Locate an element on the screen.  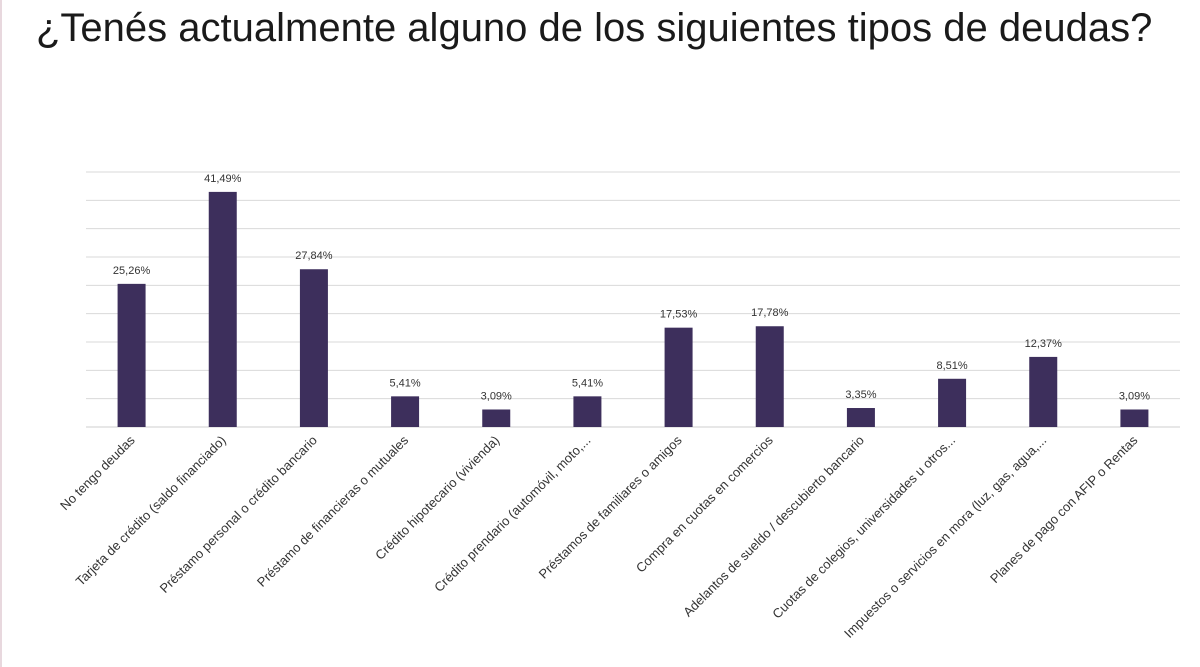
category-label: No tengo deudas is located at coordinates (97, 472).